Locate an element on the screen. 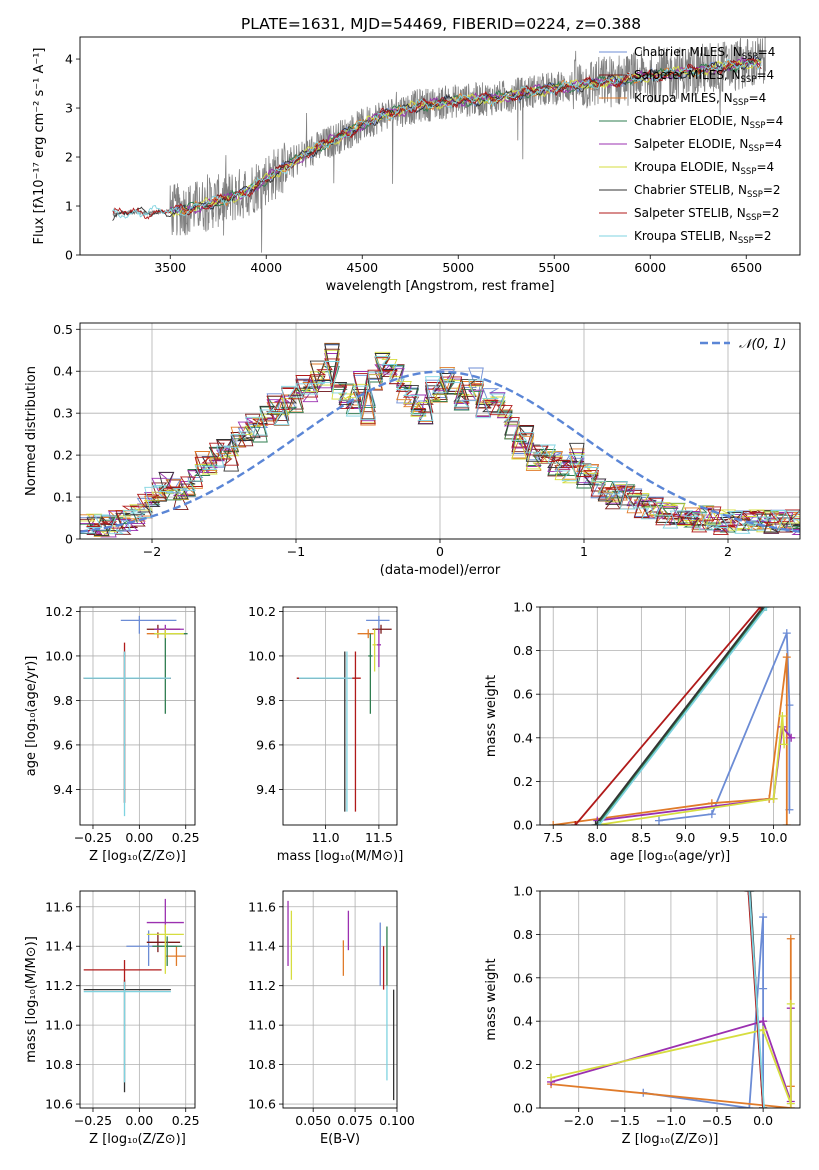  legend-label-1: Salpeter MILES, NSSP=4 is located at coordinates (704, 76).